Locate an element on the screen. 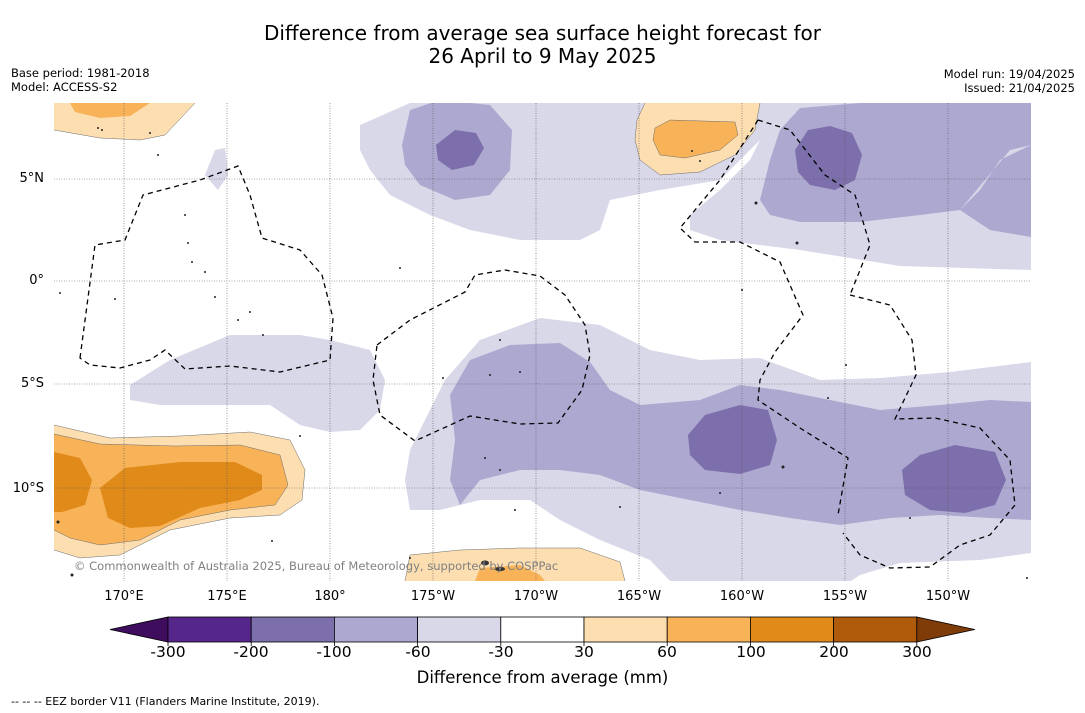 The height and width of the screenshot is (713, 1085). lon-label-175w: 175°W is located at coordinates (433, 596).